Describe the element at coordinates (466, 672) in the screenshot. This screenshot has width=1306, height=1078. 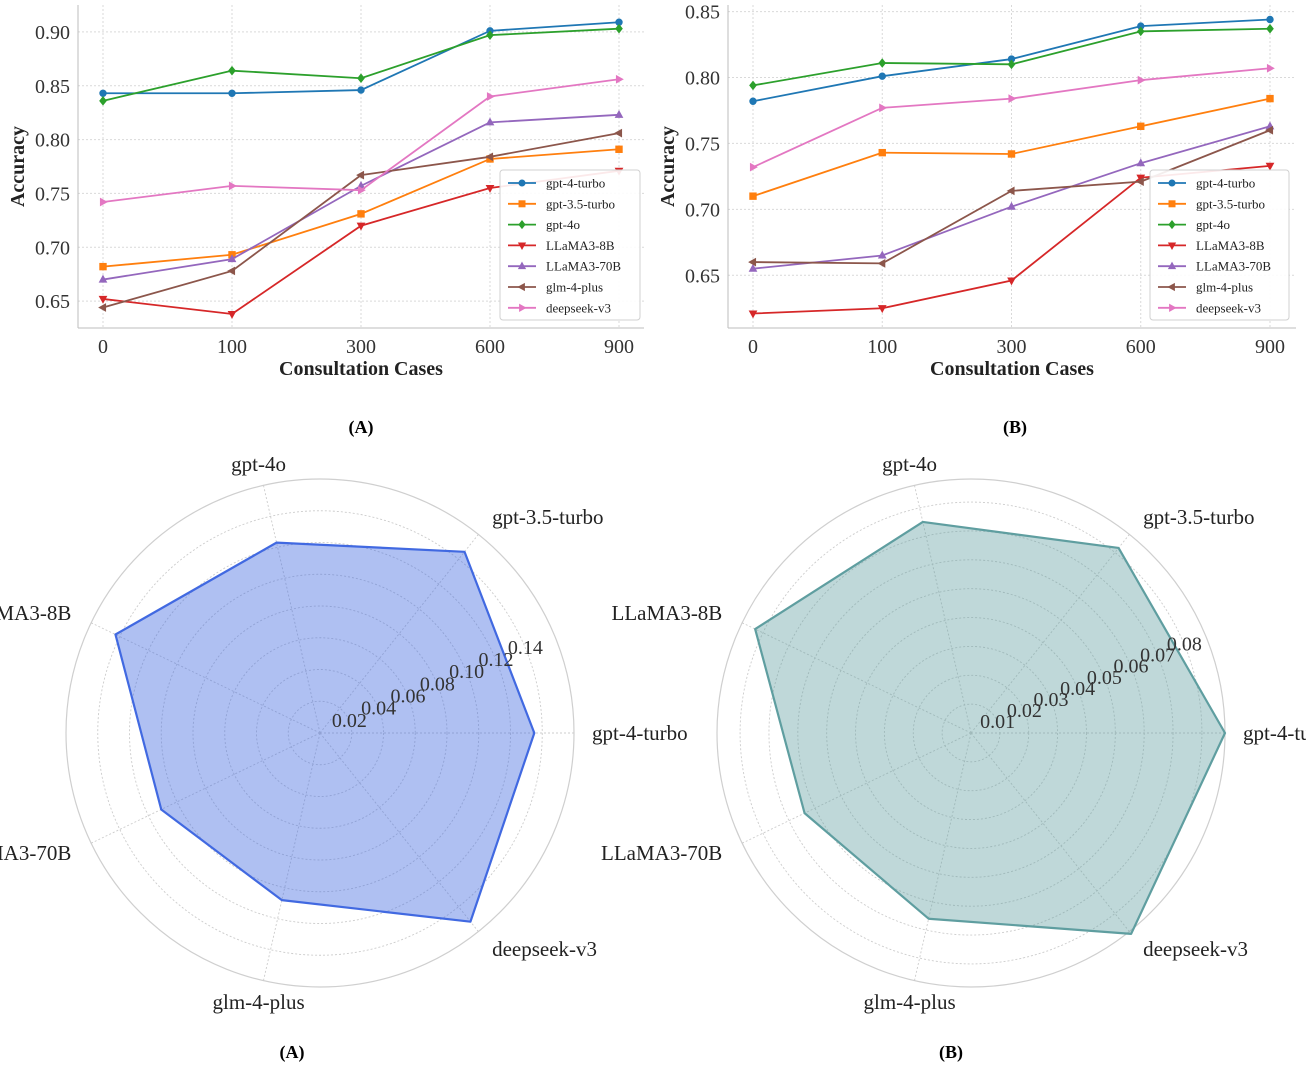
I see `radial-tick-label: 0.10` at that location.